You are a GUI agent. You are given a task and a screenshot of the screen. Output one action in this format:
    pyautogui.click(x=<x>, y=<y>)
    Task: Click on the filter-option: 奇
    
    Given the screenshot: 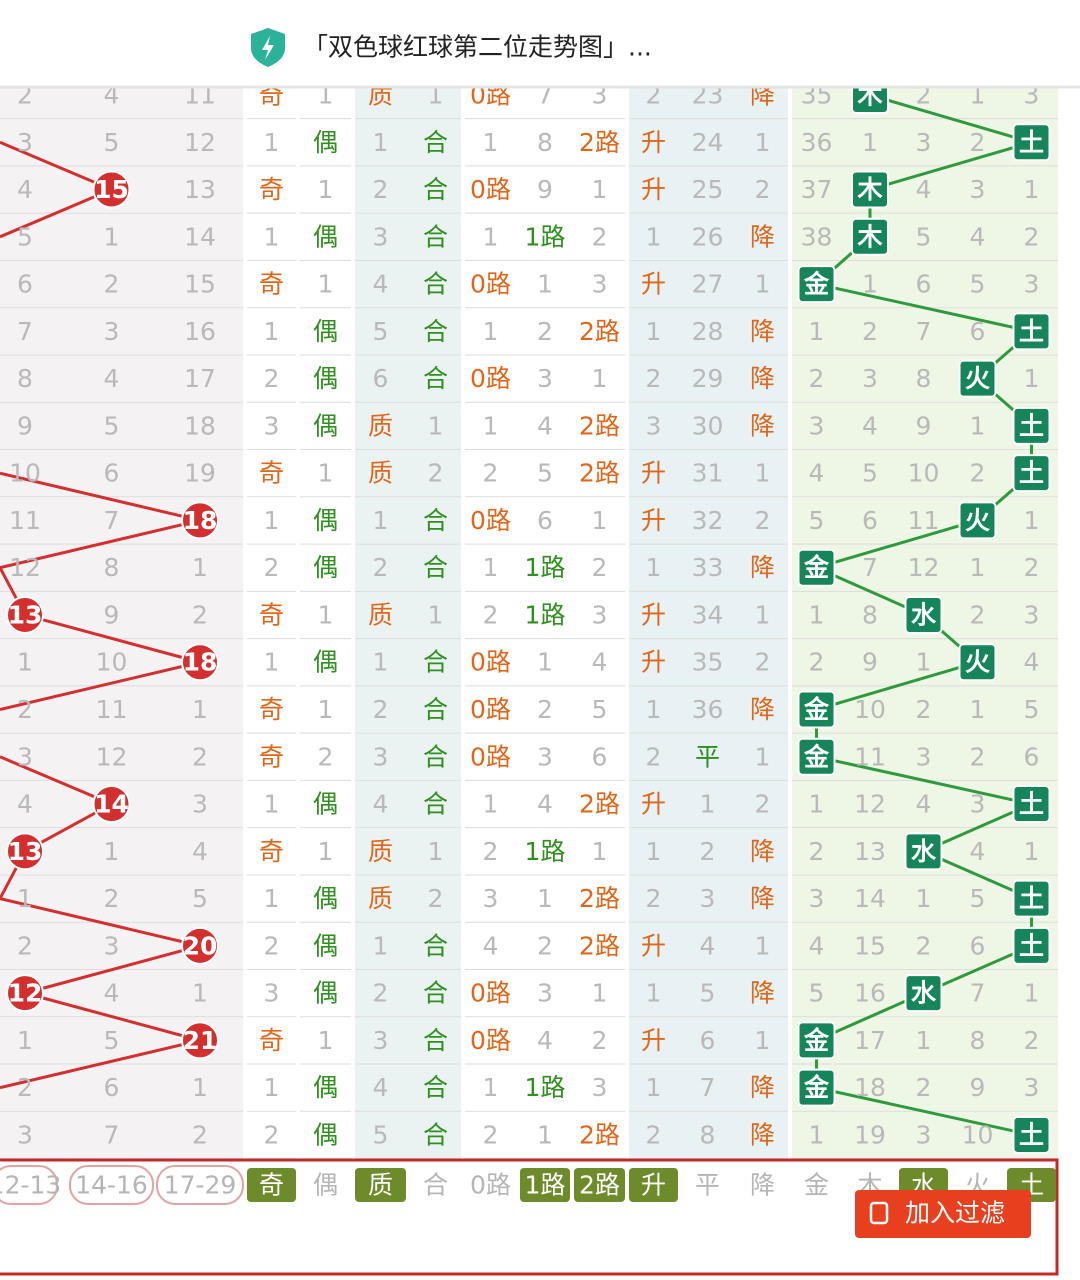 What is the action you would take?
    pyautogui.click(x=271, y=1185)
    